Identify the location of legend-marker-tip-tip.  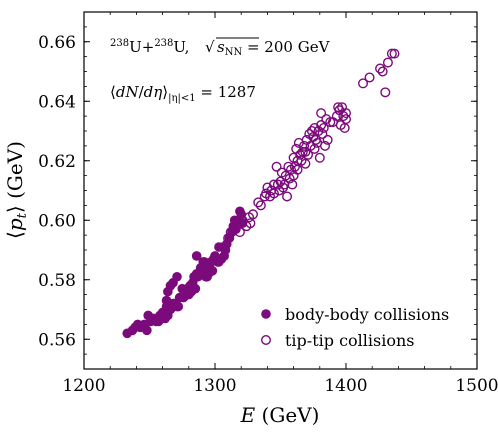
(266, 340).